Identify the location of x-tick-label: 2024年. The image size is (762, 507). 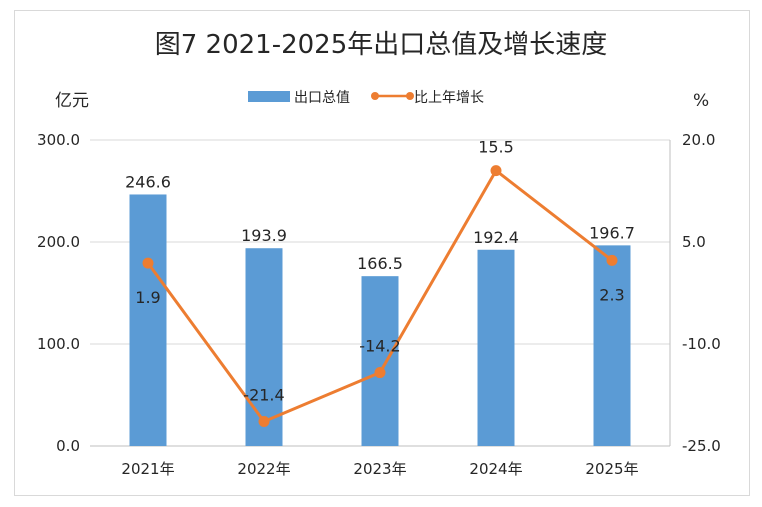
(495, 469).